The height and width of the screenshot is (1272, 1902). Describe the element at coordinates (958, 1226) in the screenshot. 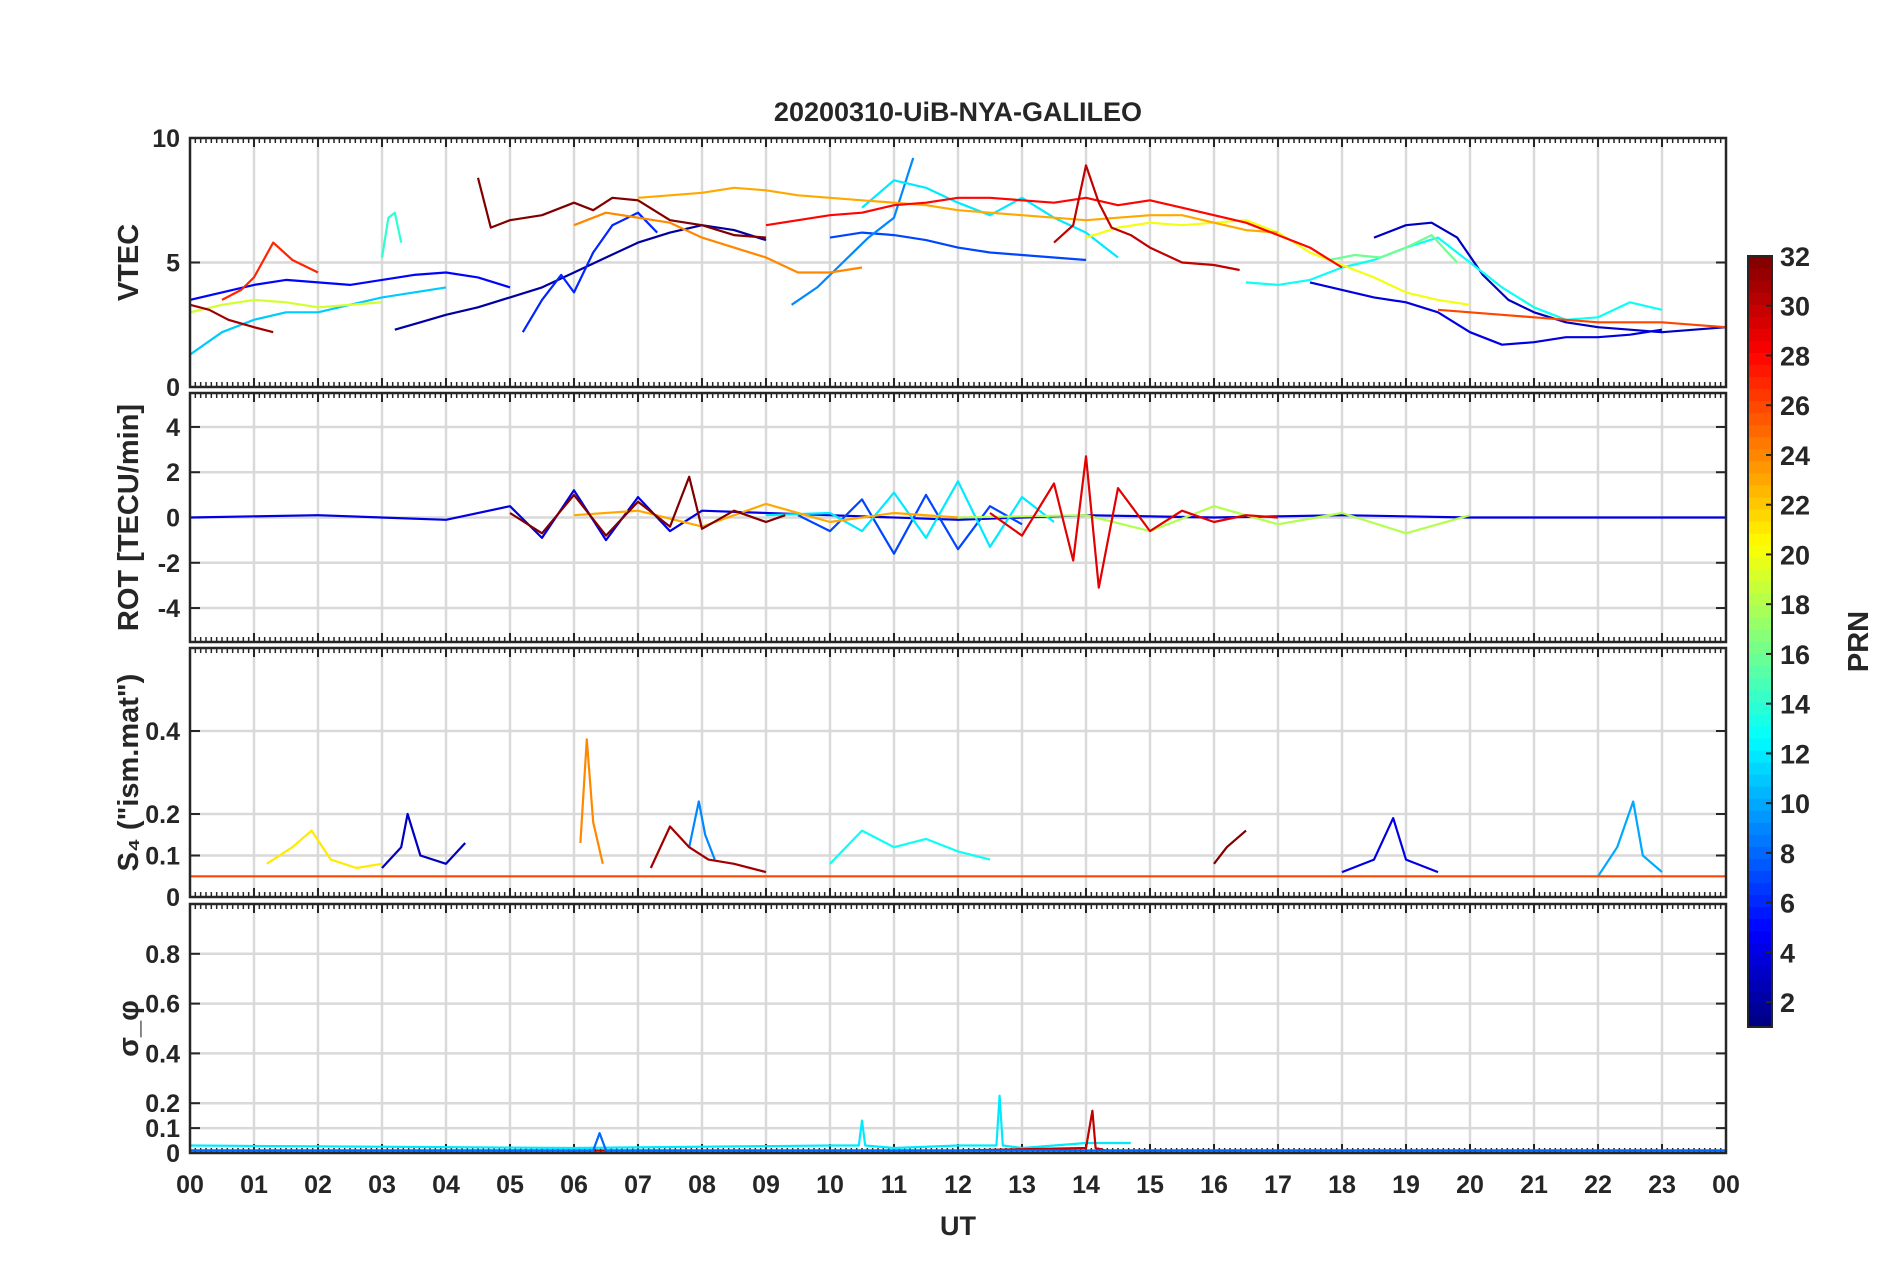

I see `x-axis-label: UT` at that location.